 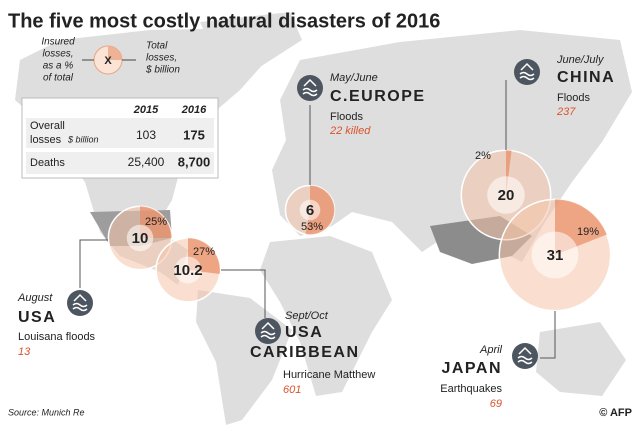 What do you see at coordinates (566, 112) in the screenshot?
I see `disaster-casualties: 237` at bounding box center [566, 112].